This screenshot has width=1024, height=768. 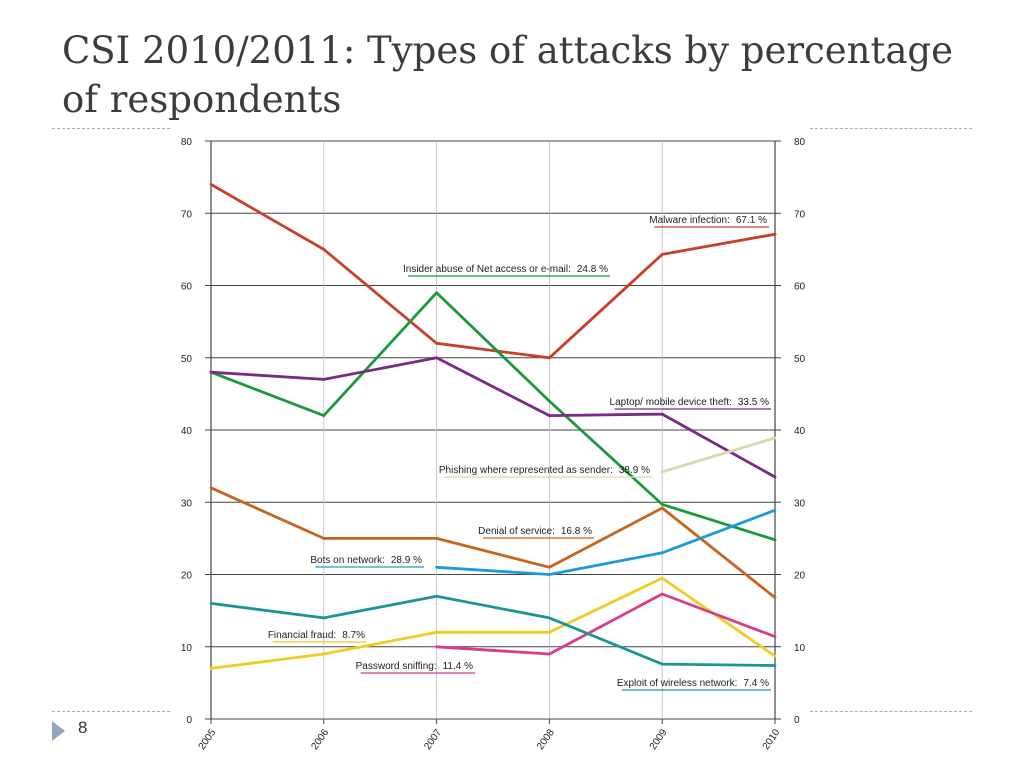 I want to click on footer-divider-right, so click(x=891, y=711).